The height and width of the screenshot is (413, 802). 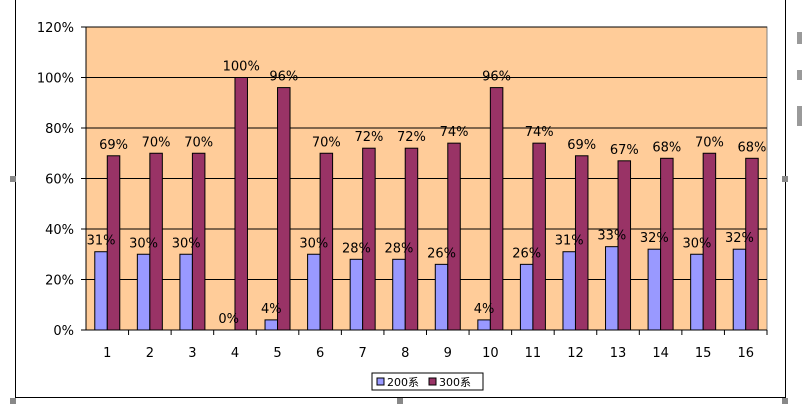 I want to click on selection-handle-bottom-right, so click(x=785, y=401).